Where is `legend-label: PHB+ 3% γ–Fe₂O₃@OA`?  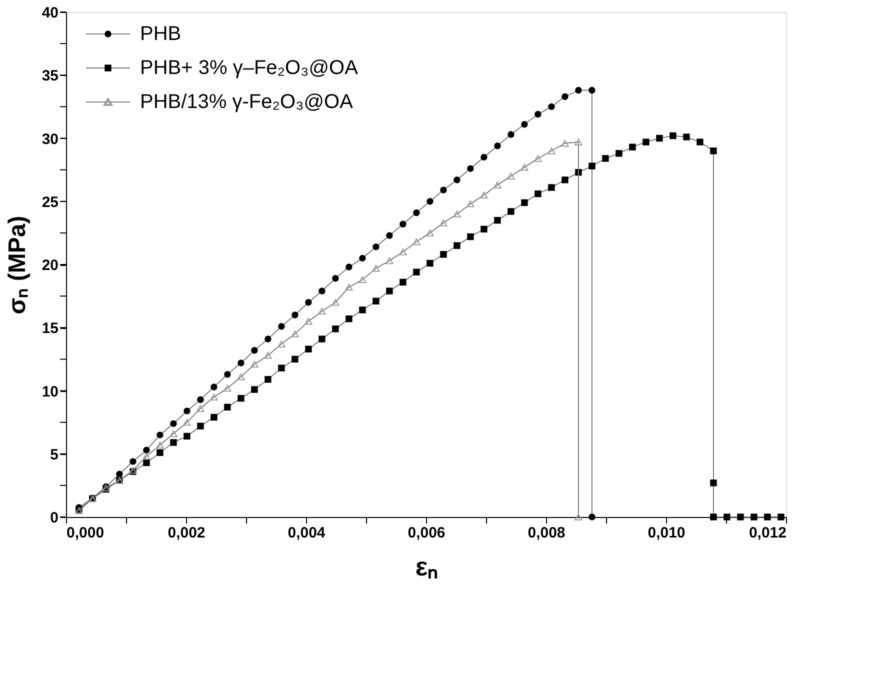
legend-label: PHB+ 3% γ–Fe₂O₃@OA is located at coordinates (249, 68).